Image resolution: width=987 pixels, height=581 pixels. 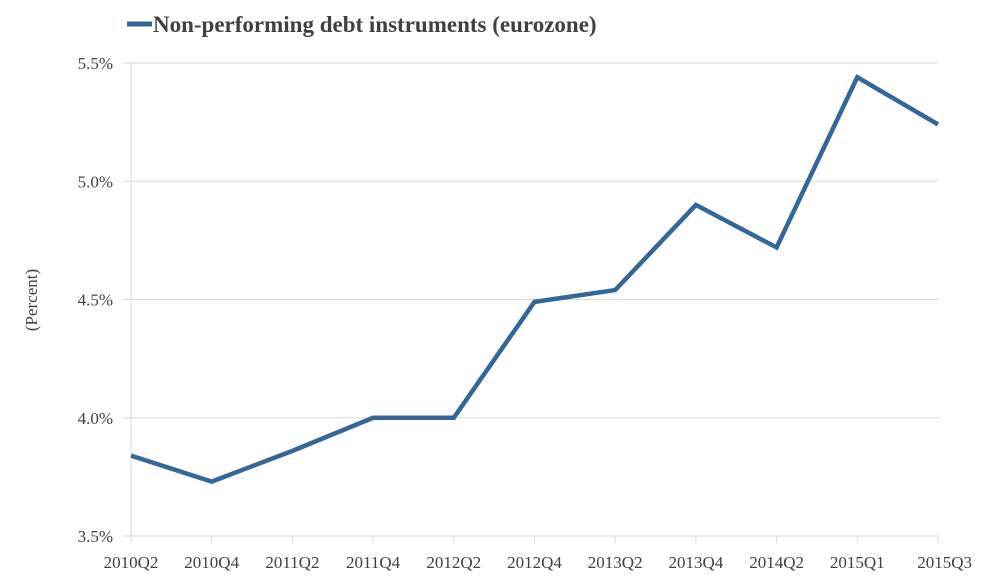 What do you see at coordinates (292, 562) in the screenshot?
I see `x-tick-label: 2011Q2` at bounding box center [292, 562].